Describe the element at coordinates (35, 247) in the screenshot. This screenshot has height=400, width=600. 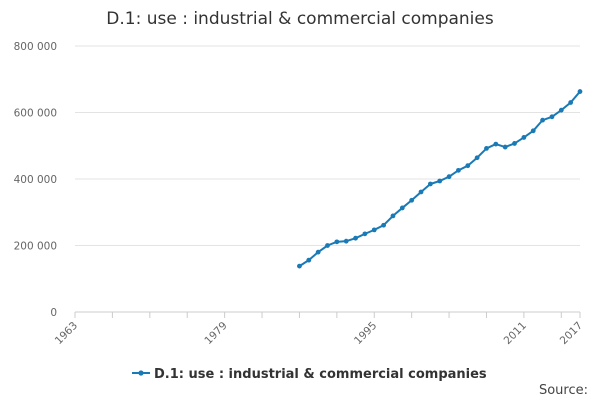
I see `y-tick-label: 200 000` at that location.